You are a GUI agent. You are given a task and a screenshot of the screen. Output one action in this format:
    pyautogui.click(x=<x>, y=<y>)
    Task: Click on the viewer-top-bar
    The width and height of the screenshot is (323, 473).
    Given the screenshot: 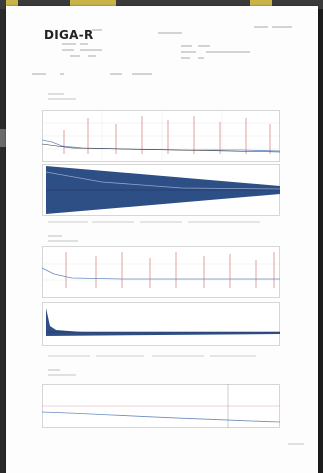 What is the action you would take?
    pyautogui.click(x=161, y=4)
    